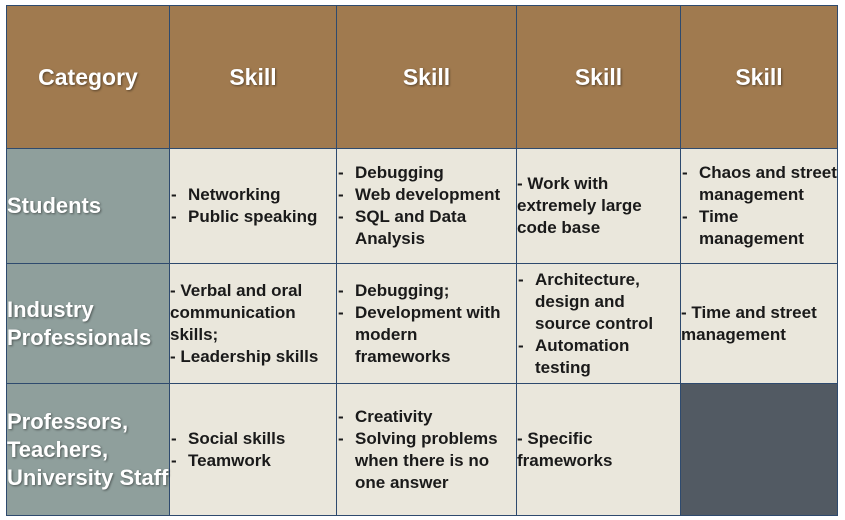 The width and height of the screenshot is (845, 520). I want to click on skill-cell: Social skillsTeamwork, so click(253, 449).